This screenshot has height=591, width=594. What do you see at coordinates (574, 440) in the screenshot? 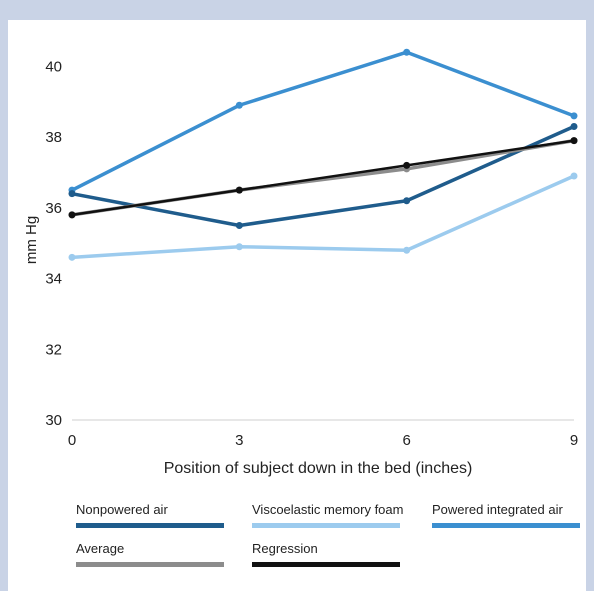
I see `x-tick-label: 9` at bounding box center [574, 440].